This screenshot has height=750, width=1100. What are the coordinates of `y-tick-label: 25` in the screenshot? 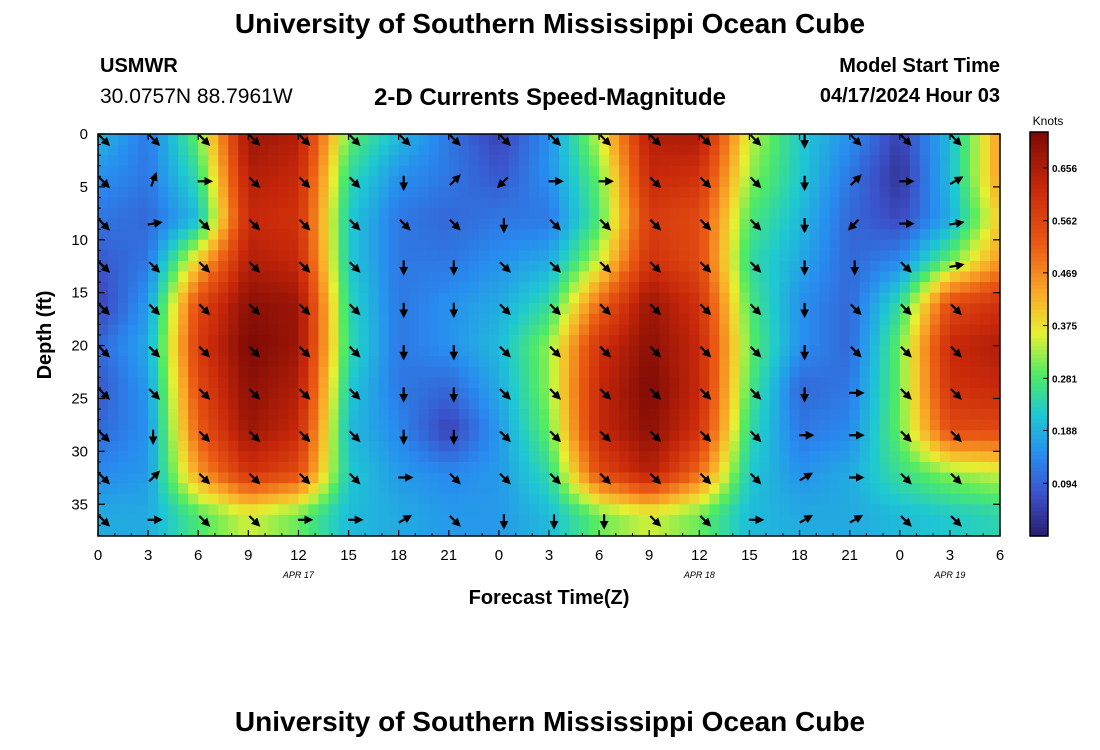 It's located at (79, 398).